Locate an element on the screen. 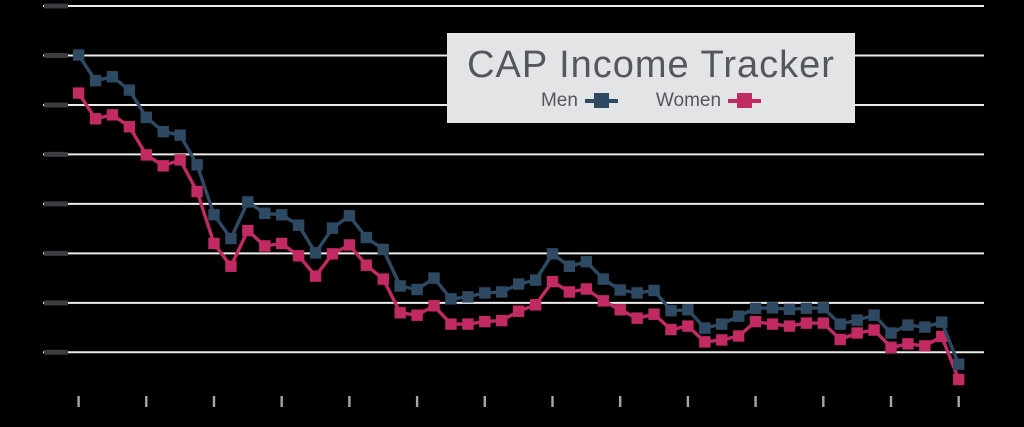 Image resolution: width=1024 pixels, height=427 pixels. legend-square-women is located at coordinates (745, 100).